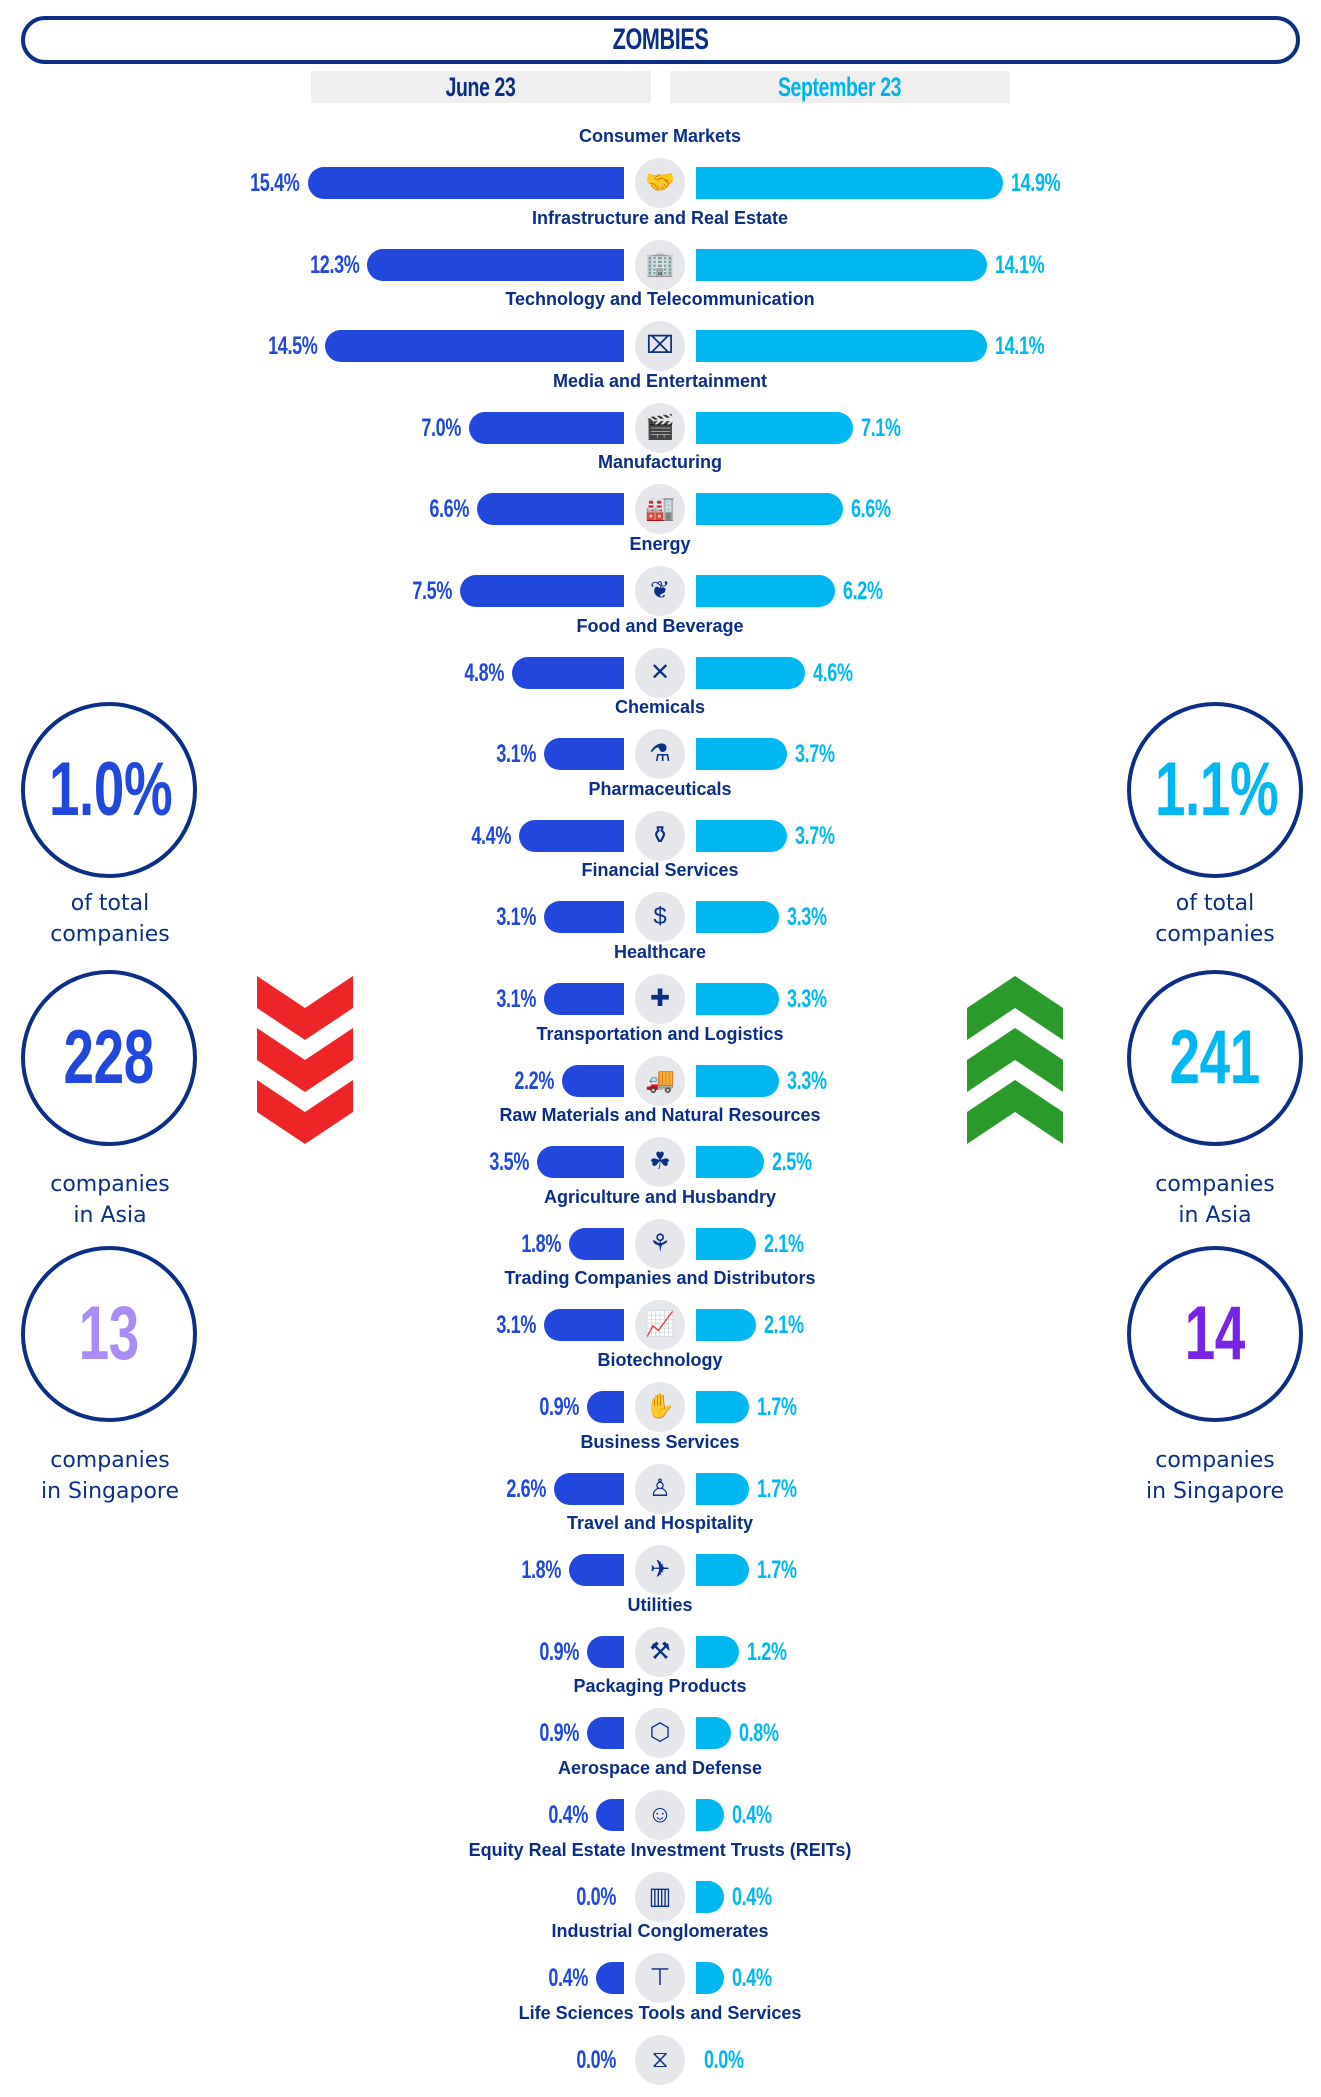 This screenshot has height=2097, width=1321. Describe the element at coordinates (275, 183) in the screenshot. I see `value-text: 15.4%` at that location.